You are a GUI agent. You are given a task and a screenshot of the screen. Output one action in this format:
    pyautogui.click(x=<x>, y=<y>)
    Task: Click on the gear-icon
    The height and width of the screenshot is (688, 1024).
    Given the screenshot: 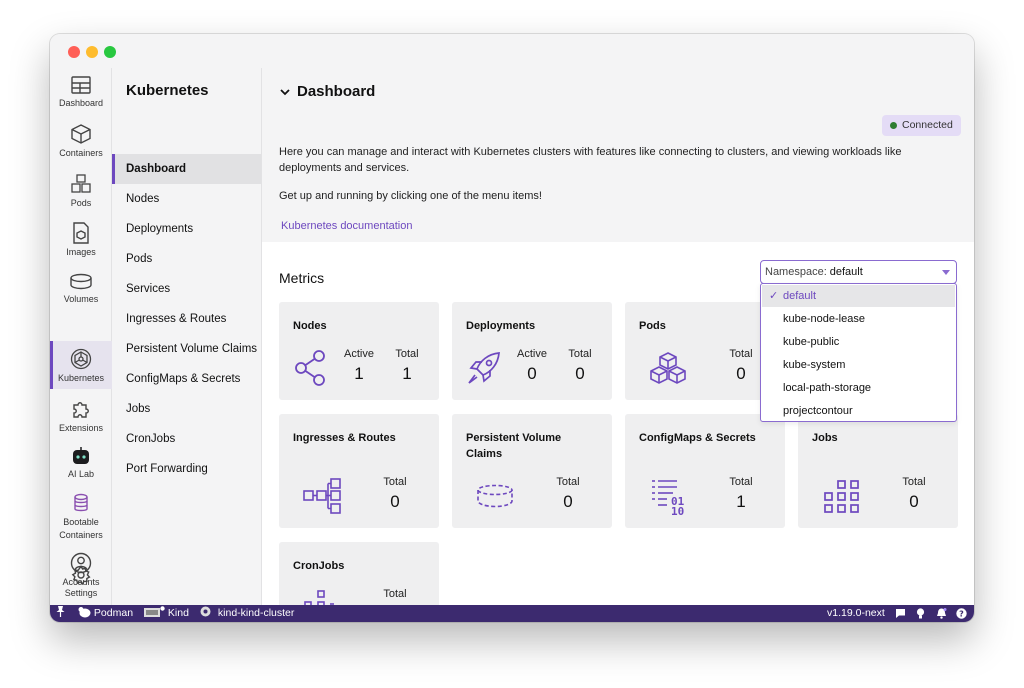 What is the action you would take?
    pyautogui.click(x=81, y=575)
    